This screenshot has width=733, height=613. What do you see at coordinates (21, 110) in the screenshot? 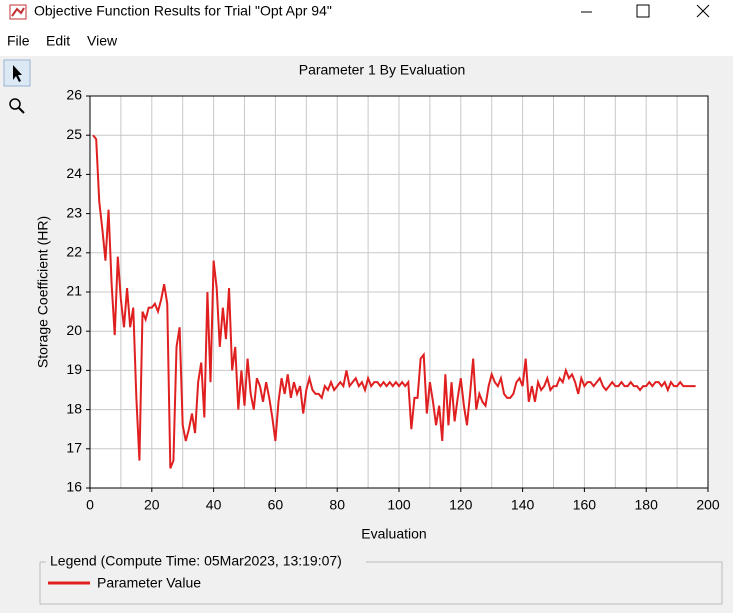
I see `zoom-icon` at bounding box center [21, 110].